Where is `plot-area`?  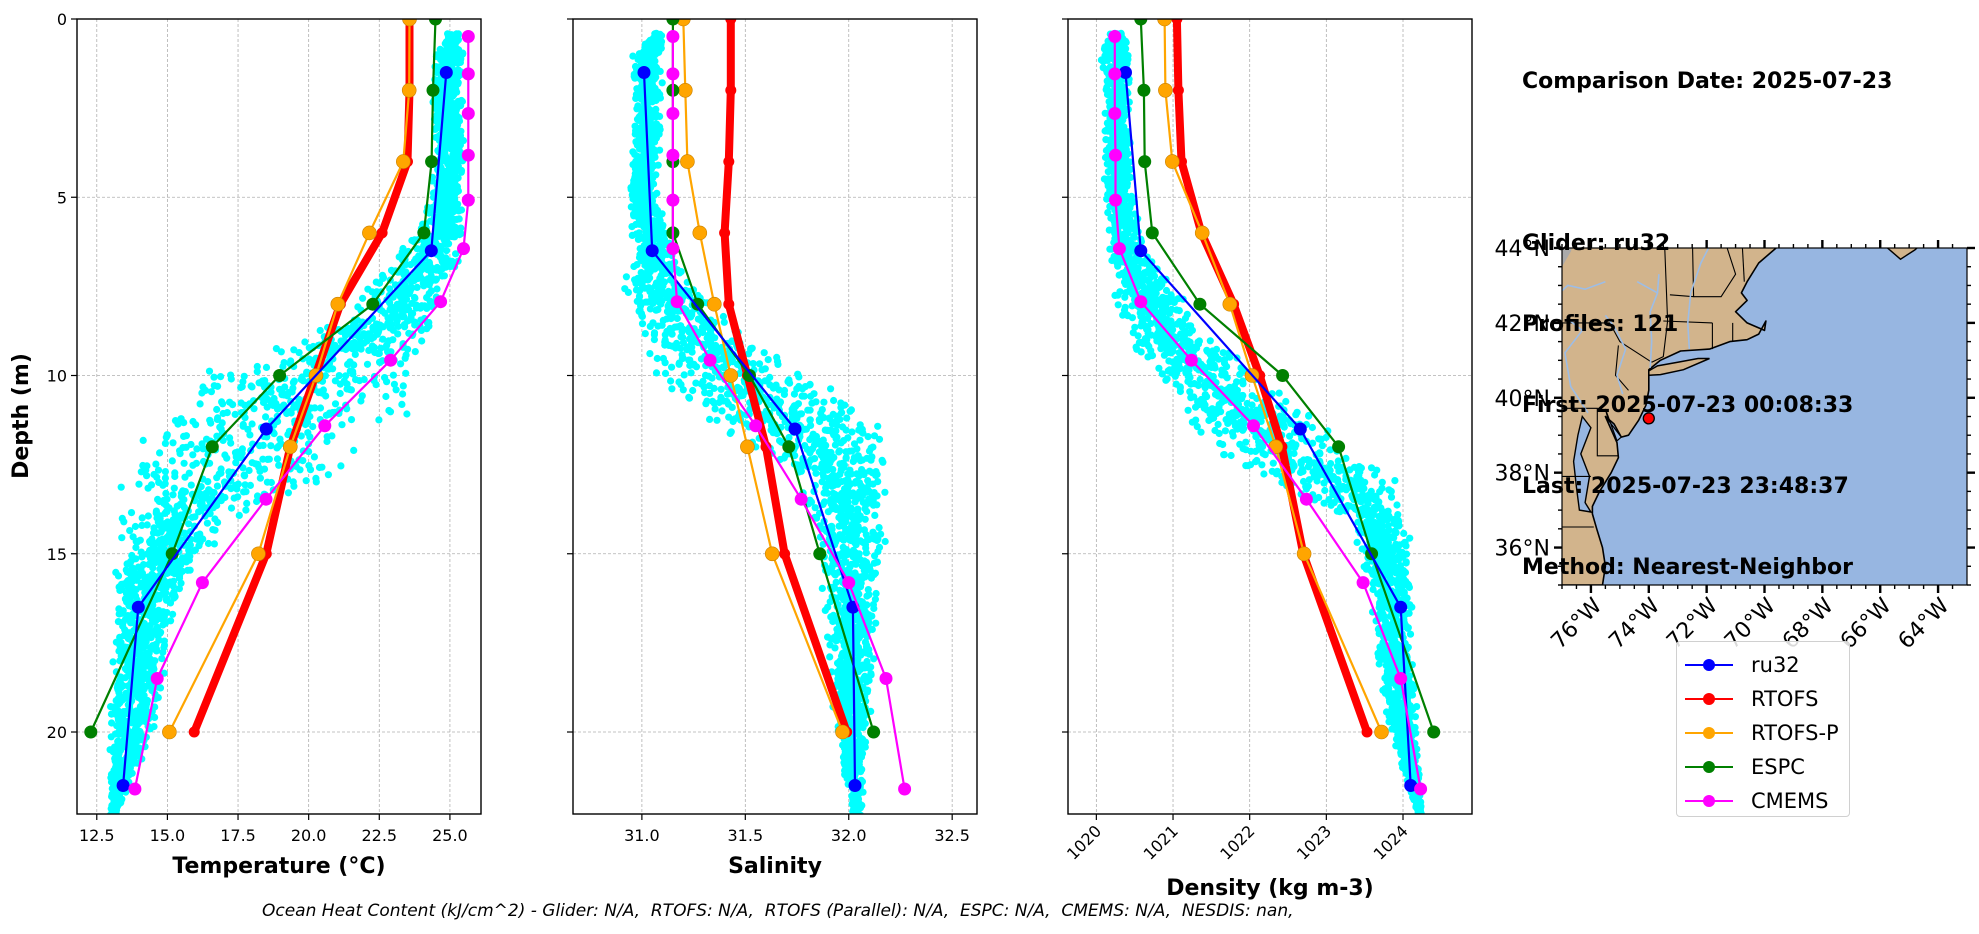 plot-area is located at coordinates (766, 420).